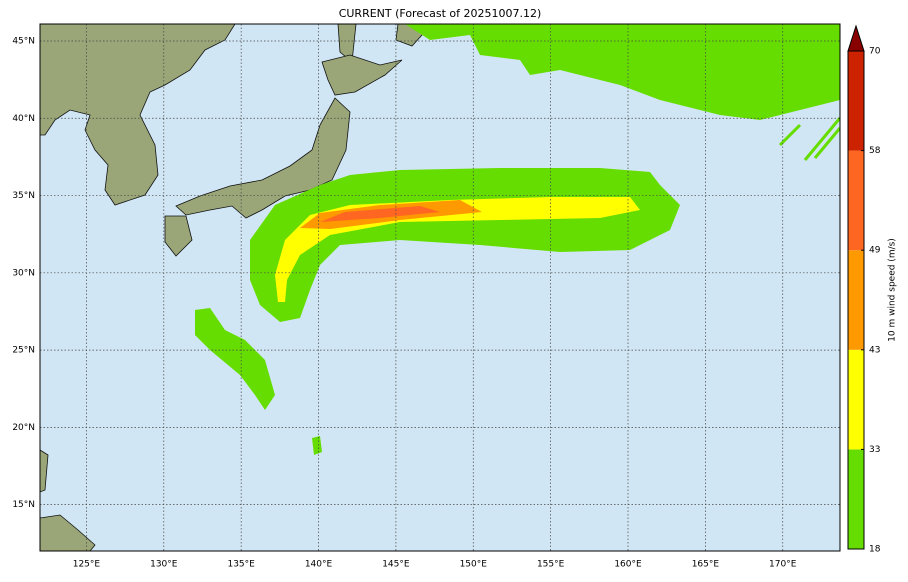  Describe the element at coordinates (875, 52) in the screenshot. I see `colorbar-tick-label: 70` at that location.